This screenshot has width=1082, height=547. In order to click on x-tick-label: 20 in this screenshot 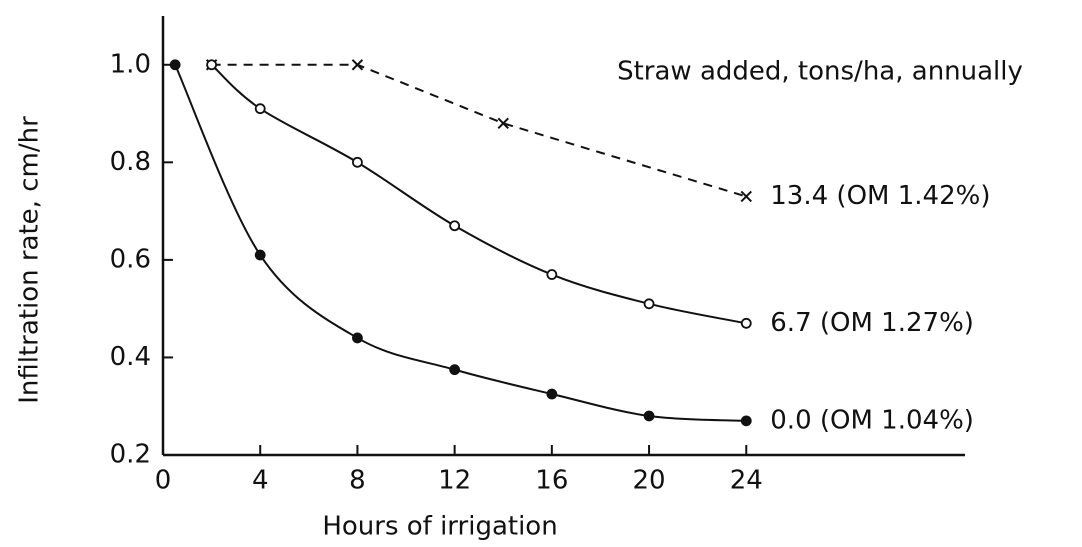, I will do `click(649, 481)`.